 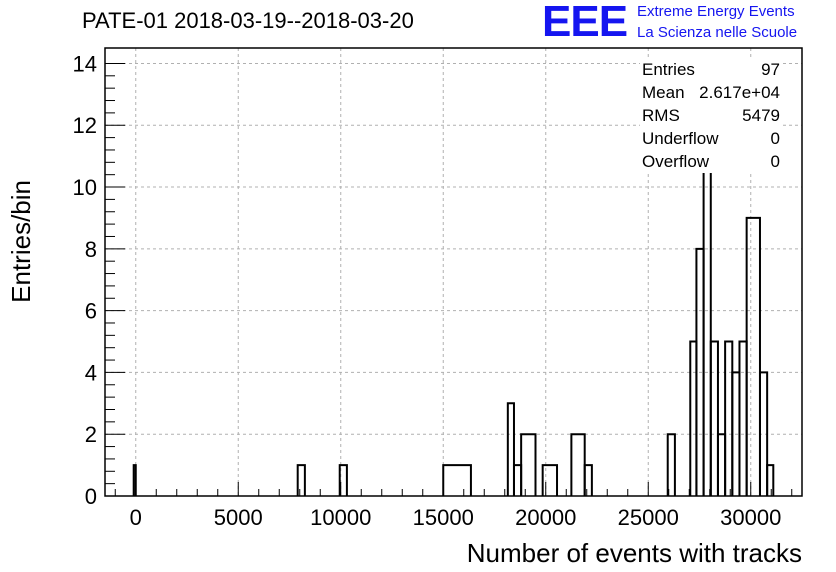 I want to click on stat-value: 97, so click(x=770, y=69).